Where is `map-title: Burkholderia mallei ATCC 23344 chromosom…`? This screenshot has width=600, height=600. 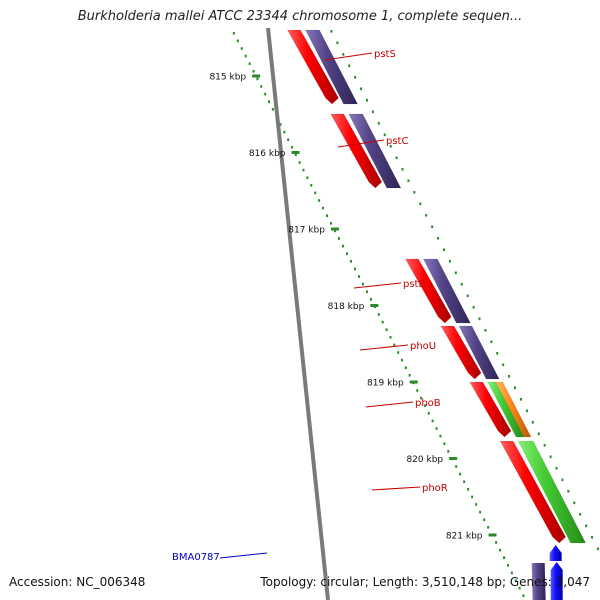
map-title: Burkholderia mallei ATCC 23344 chromosom… is located at coordinates (300, 16).